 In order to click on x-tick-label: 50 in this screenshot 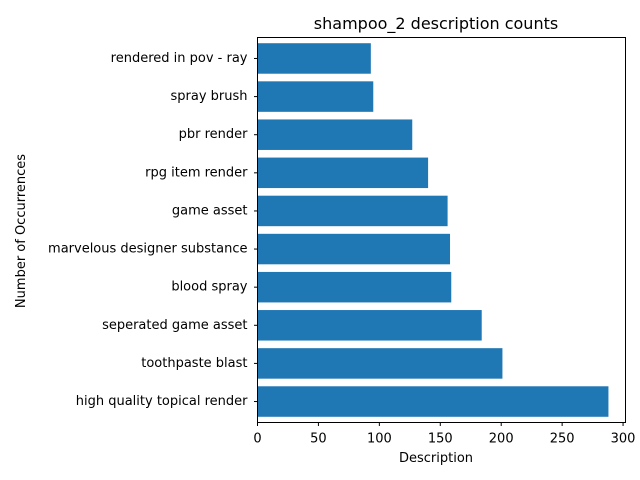, I will do `click(318, 439)`.